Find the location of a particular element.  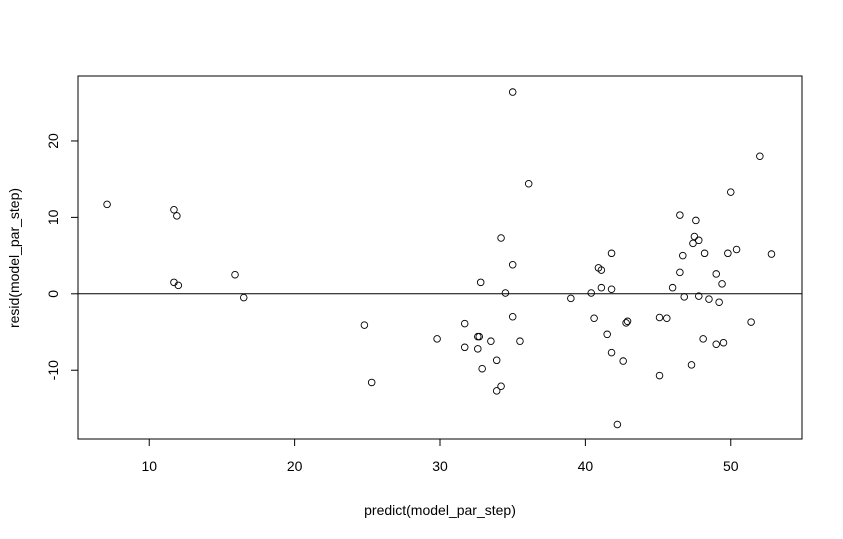

x-tick-label: 50 is located at coordinates (731, 466).